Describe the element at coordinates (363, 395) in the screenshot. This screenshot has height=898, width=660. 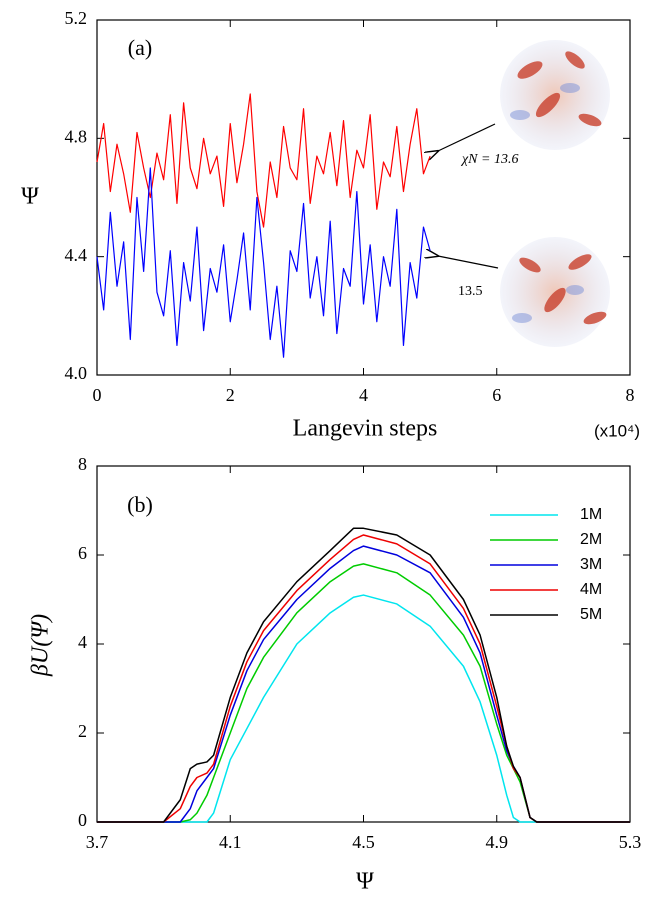
I see `x-tick-label: 4` at that location.